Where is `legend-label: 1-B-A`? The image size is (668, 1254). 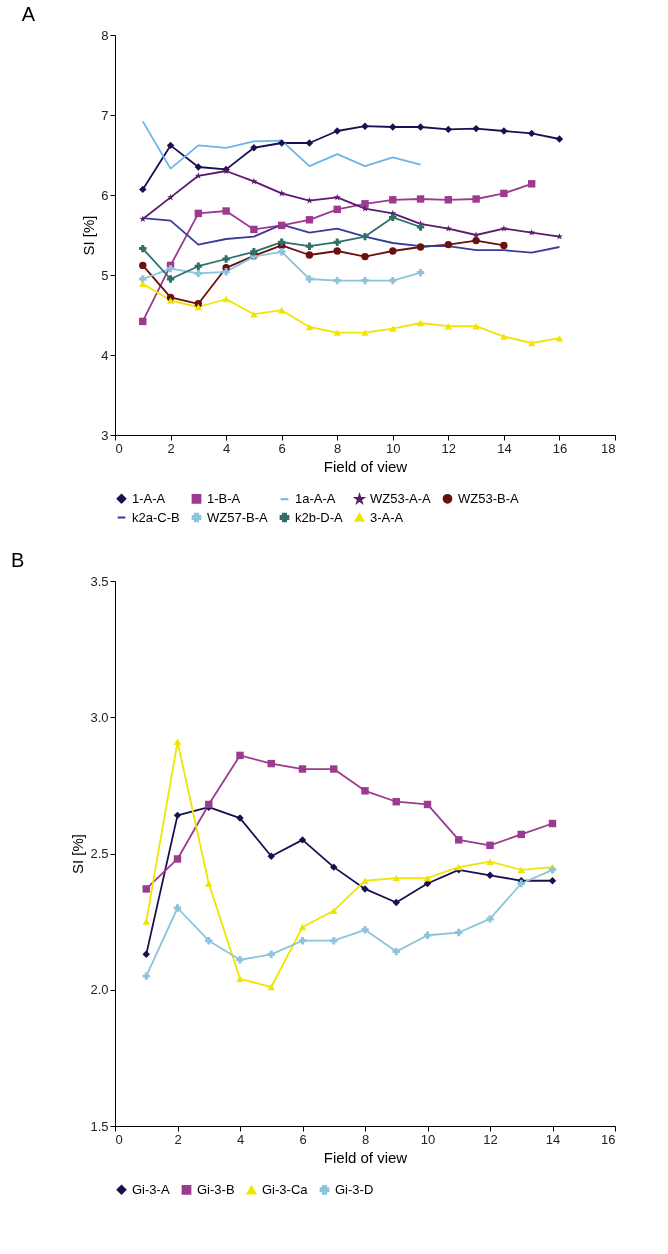 legend-label: 1-B-A is located at coordinates (224, 498).